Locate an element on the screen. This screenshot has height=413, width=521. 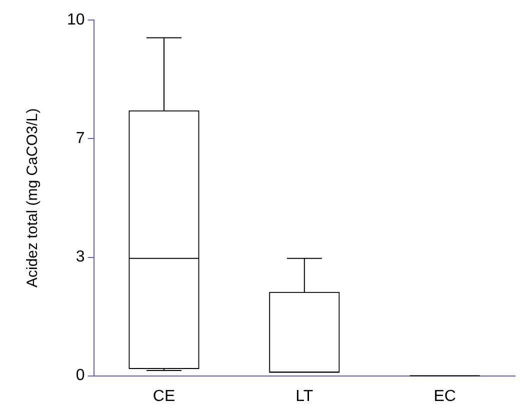
x-tick-label: EC is located at coordinates (445, 396).